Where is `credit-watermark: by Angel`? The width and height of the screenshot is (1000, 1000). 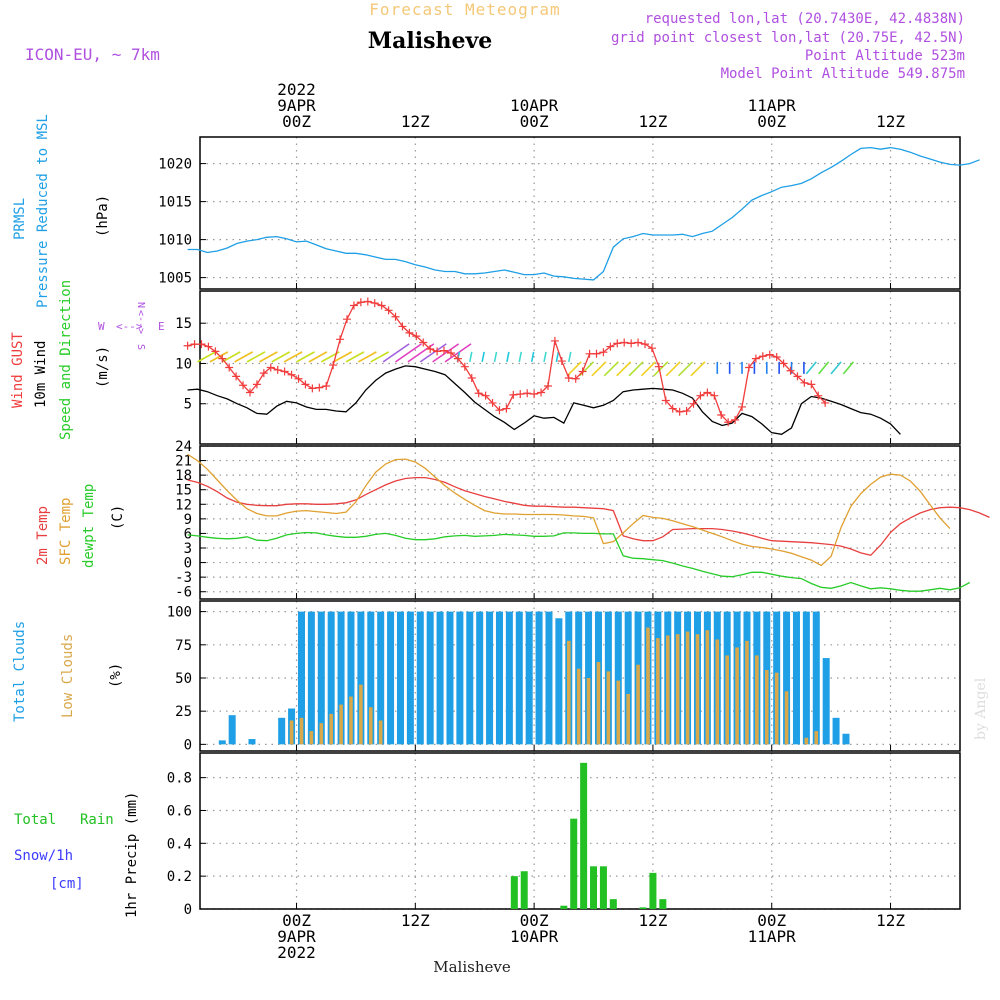
credit-watermark: by Angel is located at coordinates (981, 708).